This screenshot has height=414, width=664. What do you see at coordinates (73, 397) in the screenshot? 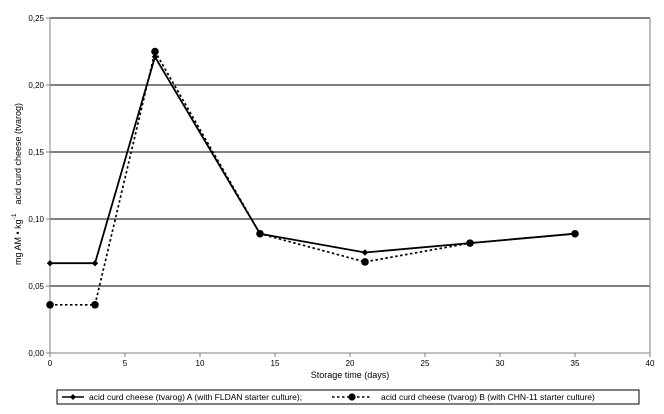
I see `legend-diamond-icon` at bounding box center [73, 397].